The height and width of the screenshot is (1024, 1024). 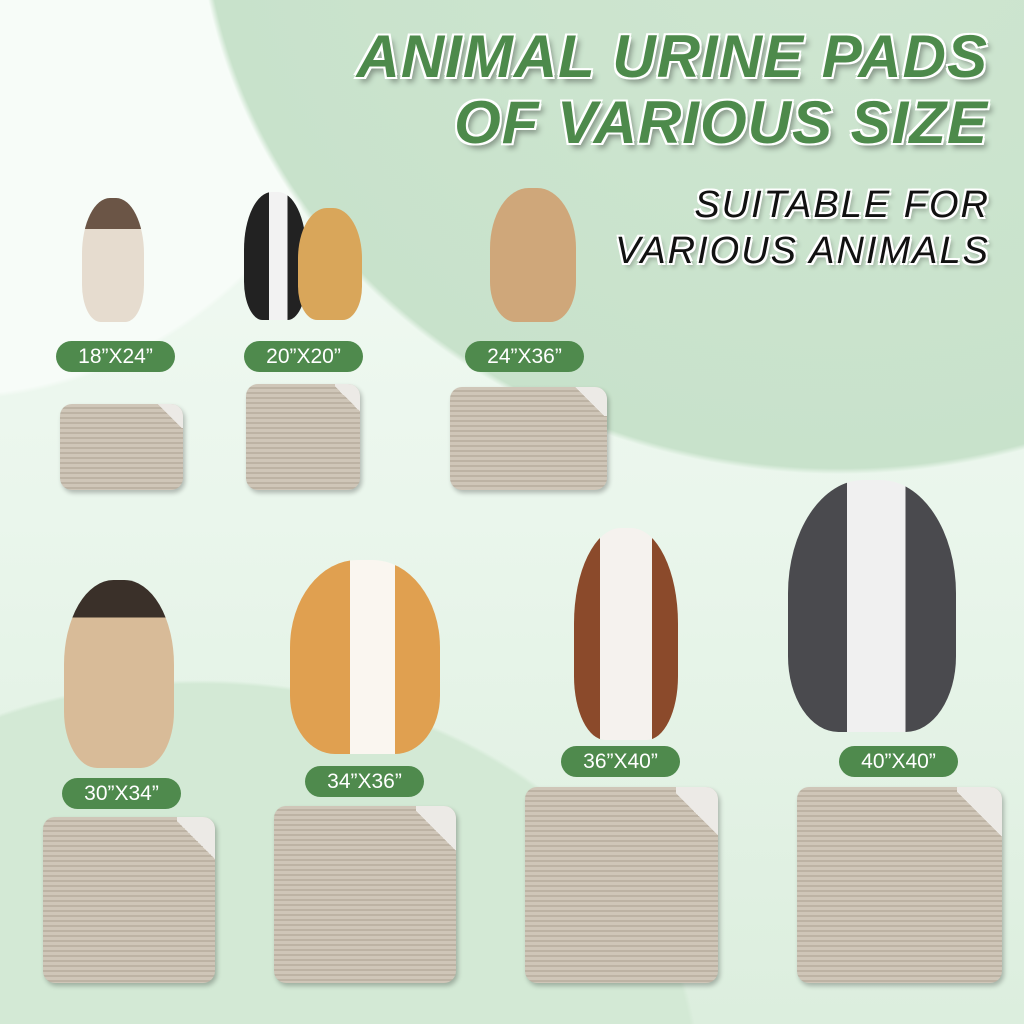 I want to click on pad-24x36, so click(x=529, y=438).